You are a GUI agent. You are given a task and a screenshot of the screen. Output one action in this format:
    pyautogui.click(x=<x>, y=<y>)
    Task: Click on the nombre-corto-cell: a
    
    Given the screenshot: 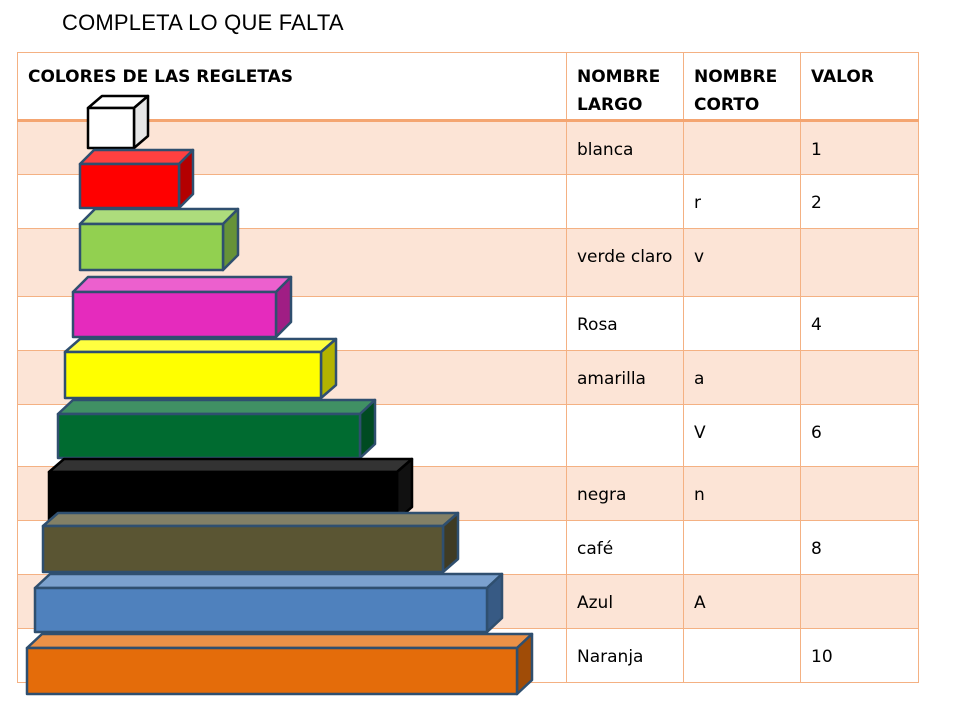 What is the action you would take?
    pyautogui.click(x=742, y=377)
    